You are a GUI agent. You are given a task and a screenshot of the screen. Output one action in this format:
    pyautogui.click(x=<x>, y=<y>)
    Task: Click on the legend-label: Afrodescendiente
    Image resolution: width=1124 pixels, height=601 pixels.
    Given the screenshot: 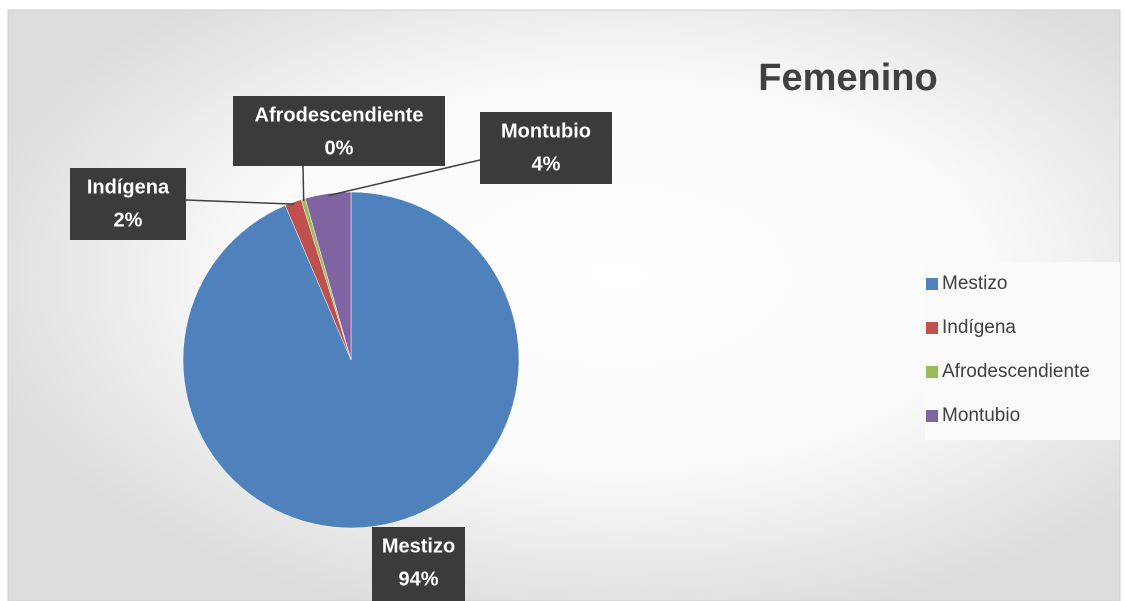 What is the action you would take?
    pyautogui.click(x=1016, y=371)
    